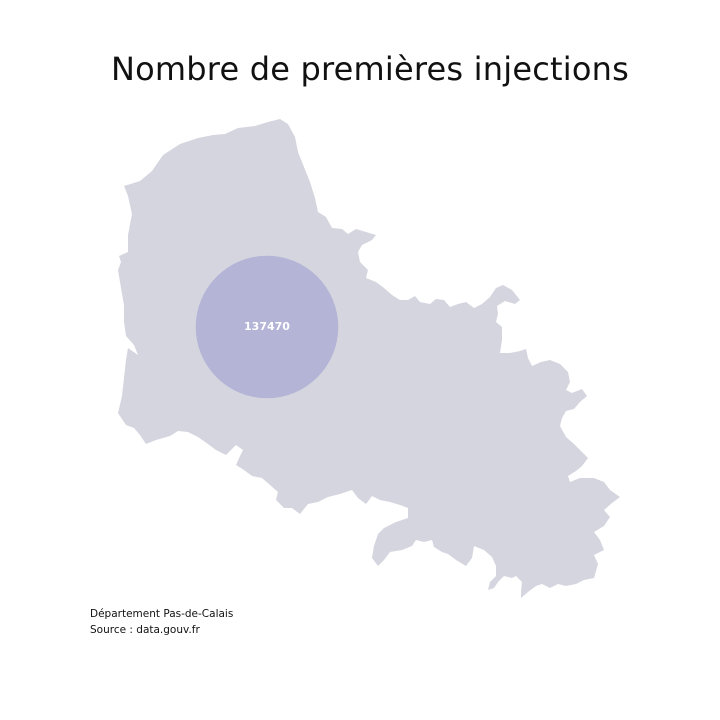 The height and width of the screenshot is (720, 720). Describe the element at coordinates (162, 614) in the screenshot. I see `footnote-department: Département Pas-de-Calais` at that location.